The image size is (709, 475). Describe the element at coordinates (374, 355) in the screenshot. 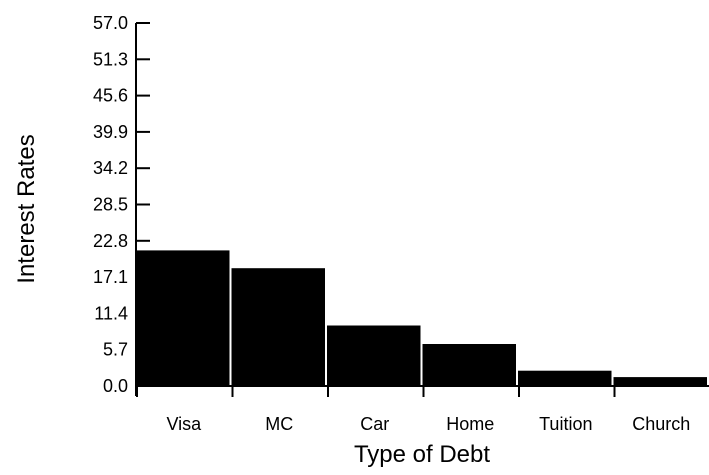

I see `bar-car` at that location.